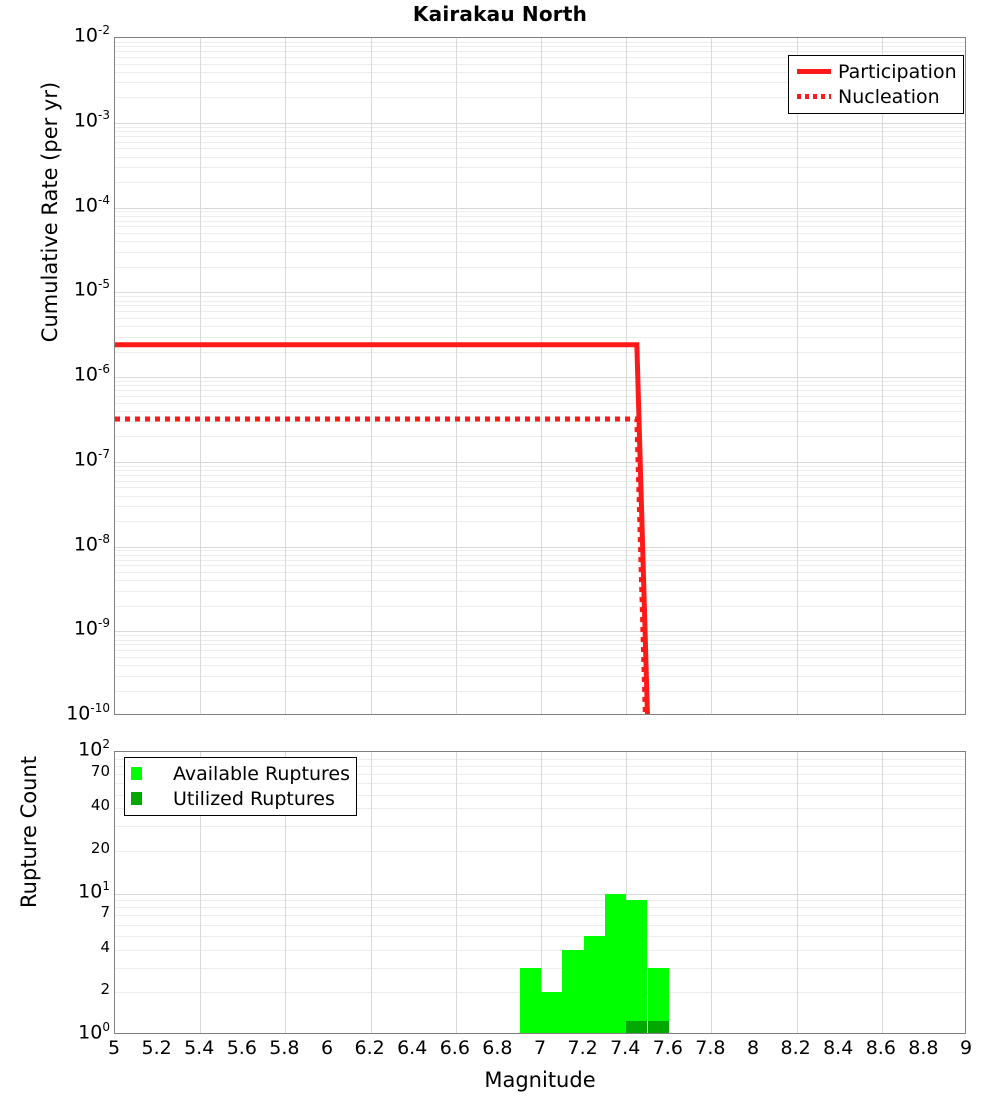  Describe the element at coordinates (91, 35) in the screenshot. I see `y-tick-label: 10⁻²` at that location.